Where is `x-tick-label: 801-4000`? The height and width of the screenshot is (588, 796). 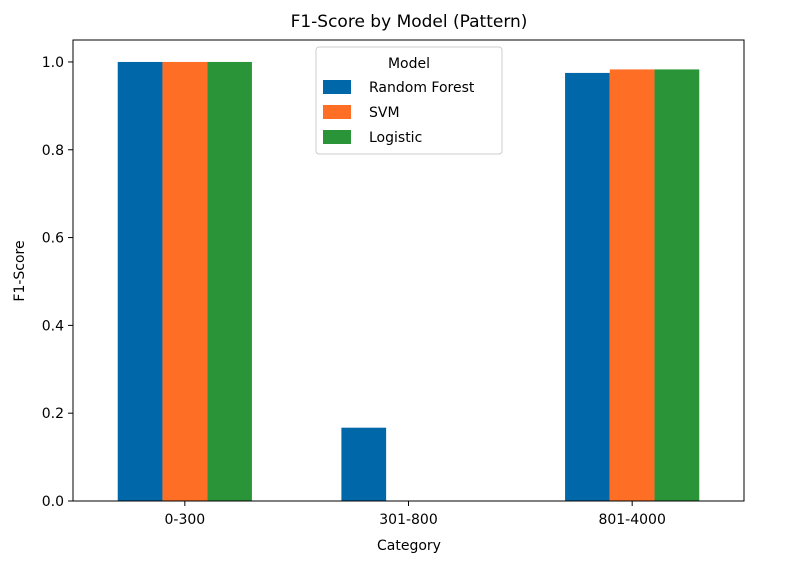 x-tick-label: 801-4000 is located at coordinates (631, 520).